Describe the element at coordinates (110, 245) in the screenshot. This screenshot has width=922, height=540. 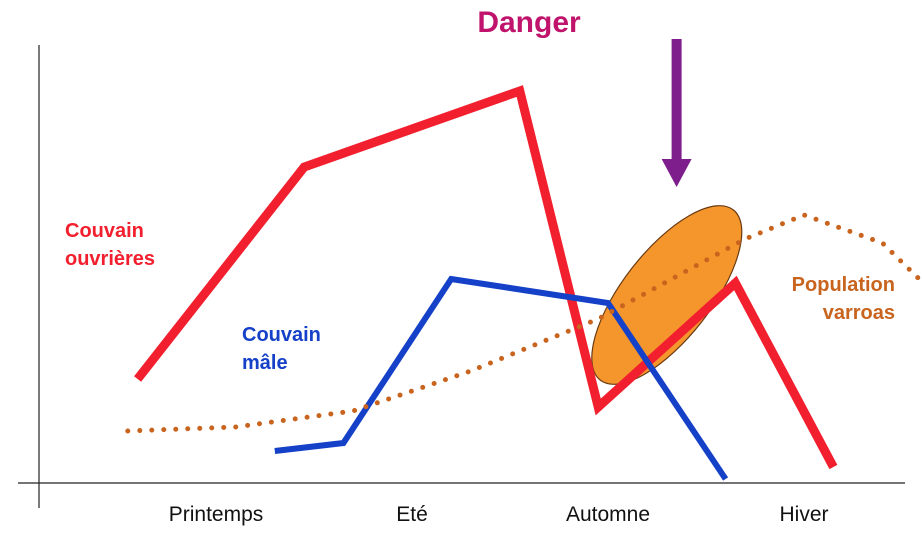
I see `series-label-ouvrieres: Couvain ouvrières` at that location.